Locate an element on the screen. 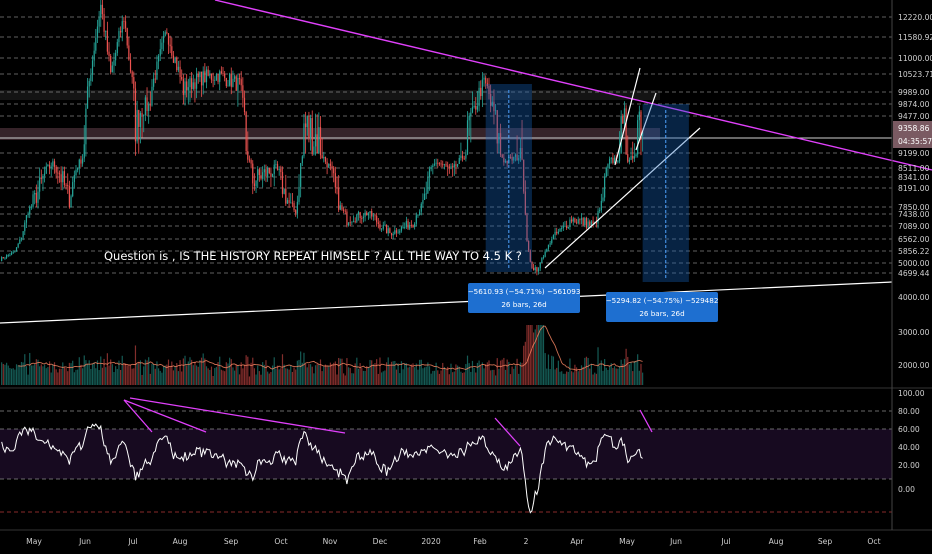 The height and width of the screenshot is (554, 932). rsi-tick-label: 80.00 is located at coordinates (909, 411).